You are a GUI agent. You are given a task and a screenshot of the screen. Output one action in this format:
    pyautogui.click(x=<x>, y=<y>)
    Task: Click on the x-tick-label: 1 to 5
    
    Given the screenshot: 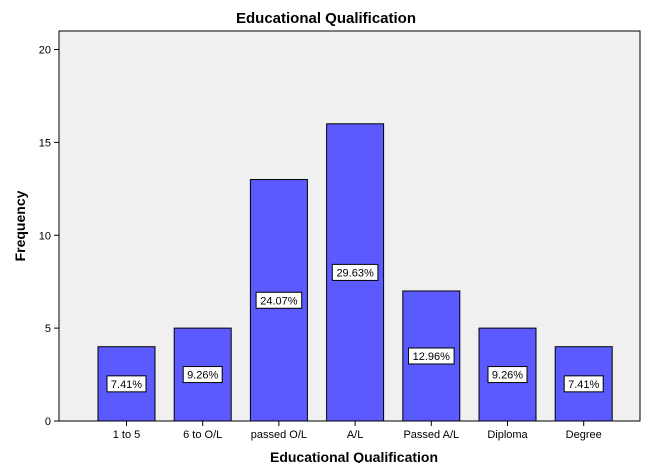 What is the action you would take?
    pyautogui.click(x=127, y=435)
    